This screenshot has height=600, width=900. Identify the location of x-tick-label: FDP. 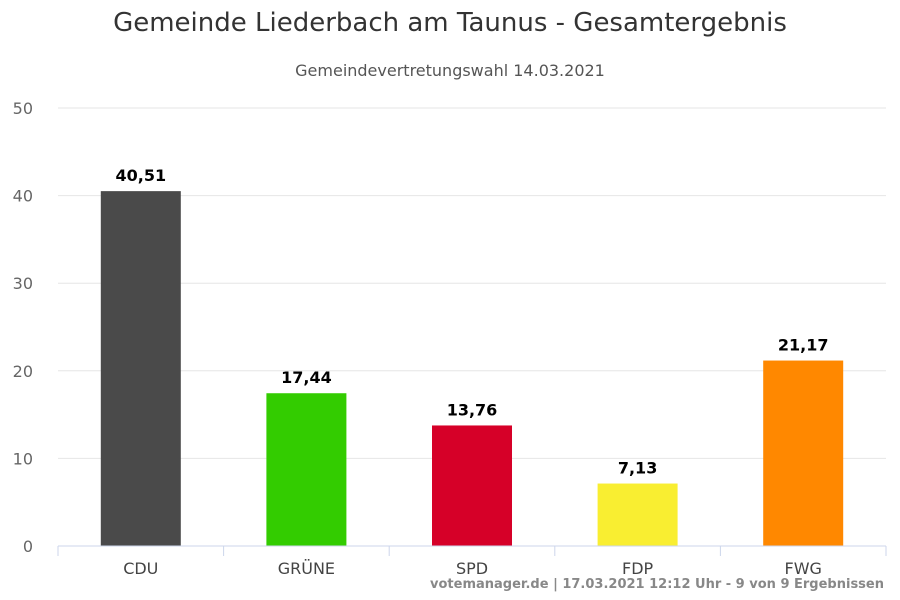
(638, 568).